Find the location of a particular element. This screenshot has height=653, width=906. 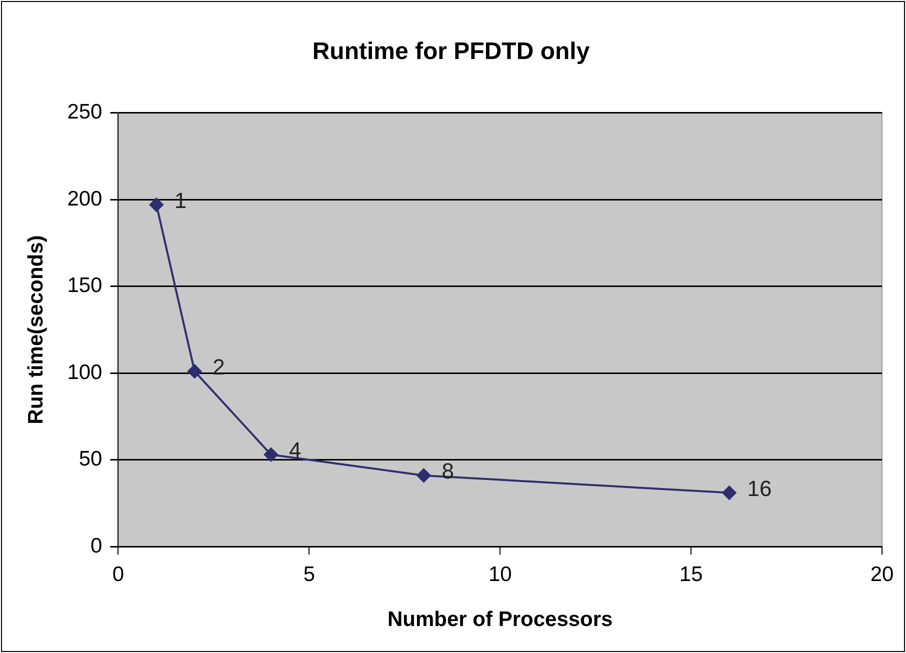

annotation: 4 is located at coordinates (295, 450).